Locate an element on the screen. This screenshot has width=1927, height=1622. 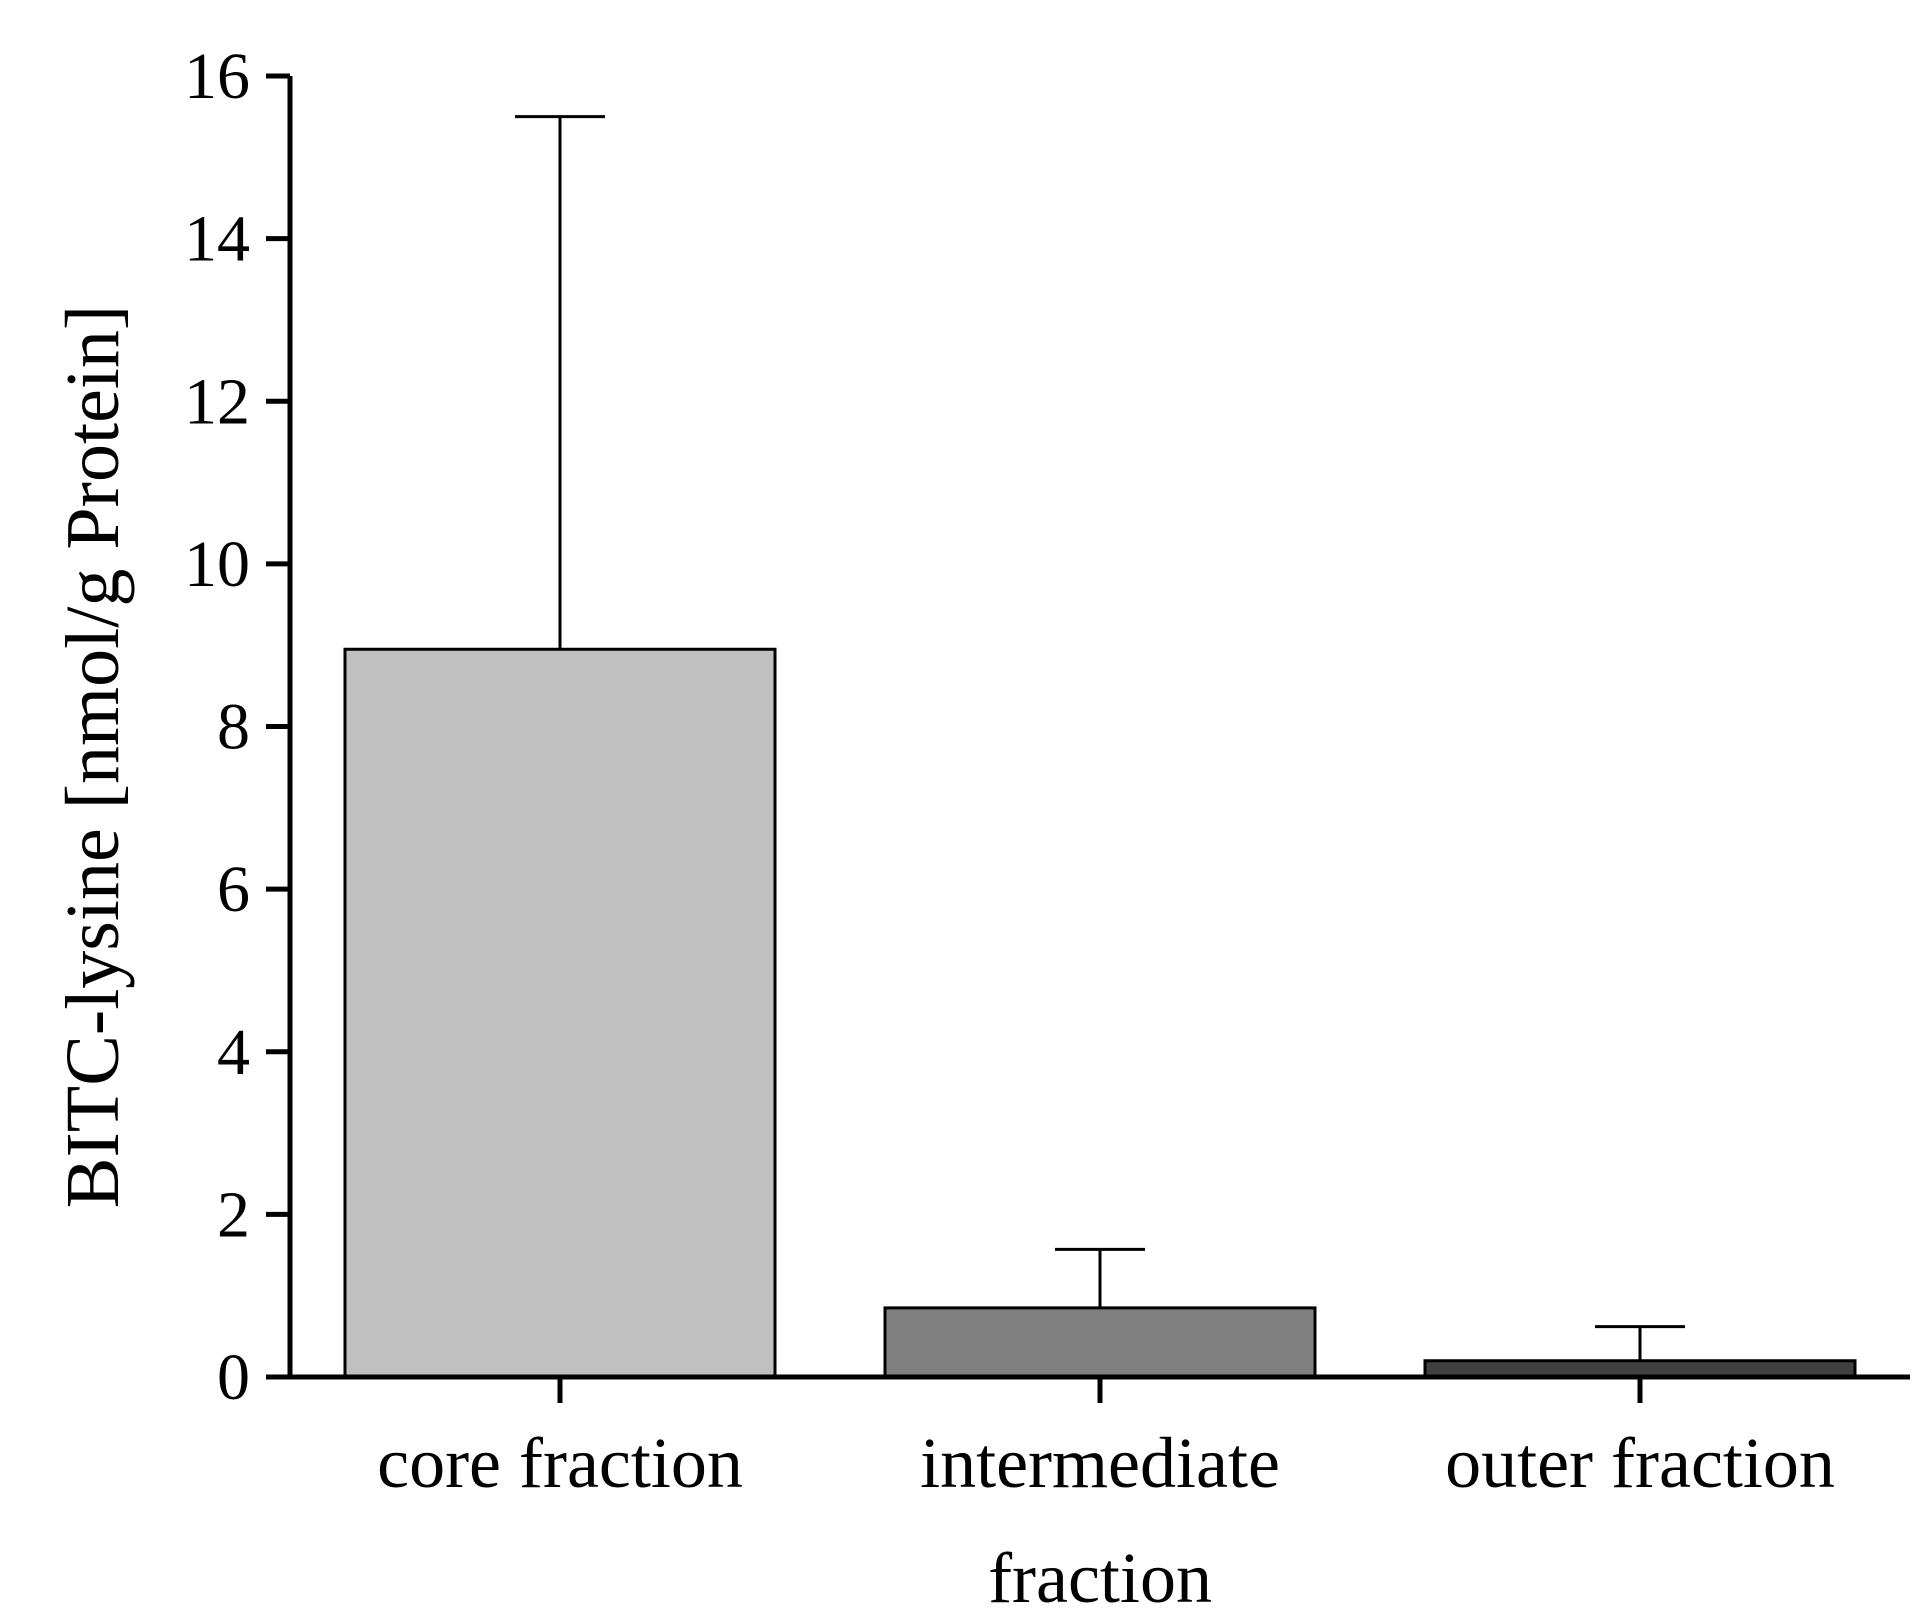
y-tick-label: 4 is located at coordinates (233, 1052).